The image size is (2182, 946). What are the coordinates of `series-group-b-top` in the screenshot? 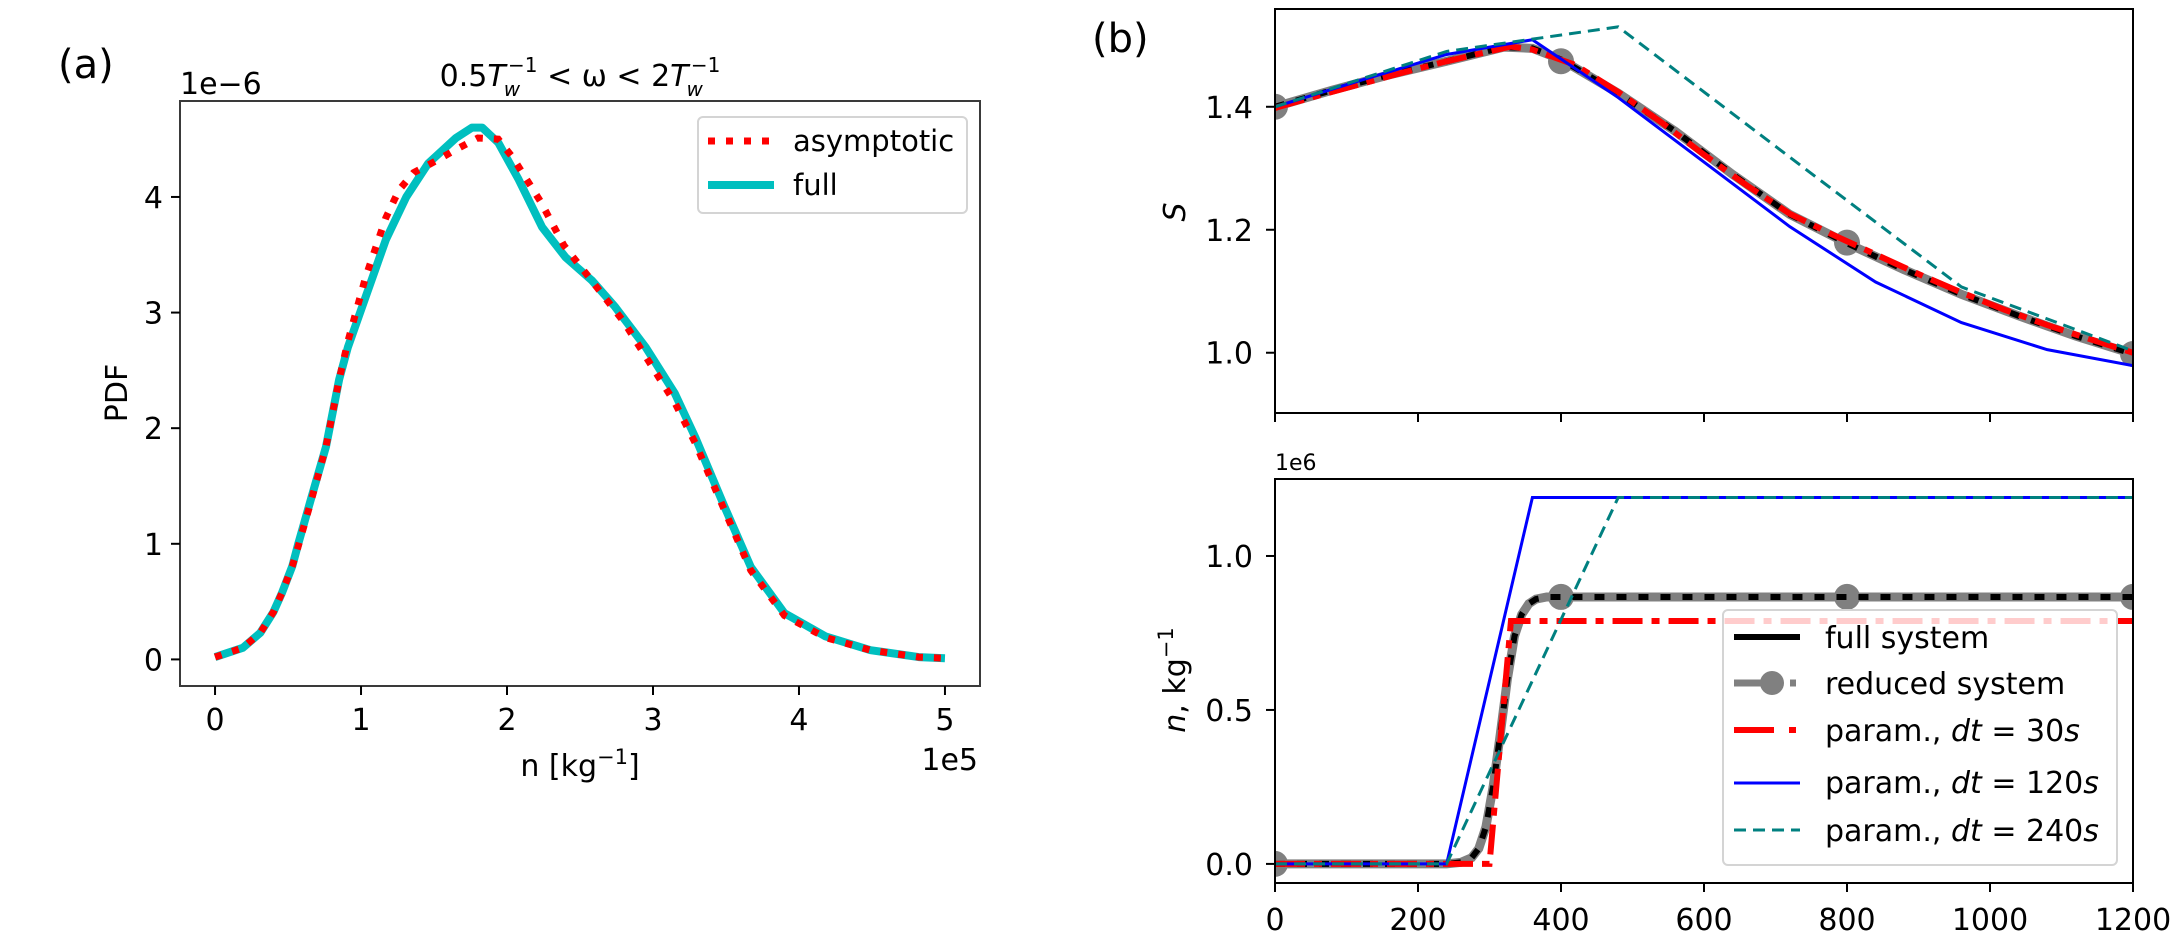 It's located at (1704, 196).